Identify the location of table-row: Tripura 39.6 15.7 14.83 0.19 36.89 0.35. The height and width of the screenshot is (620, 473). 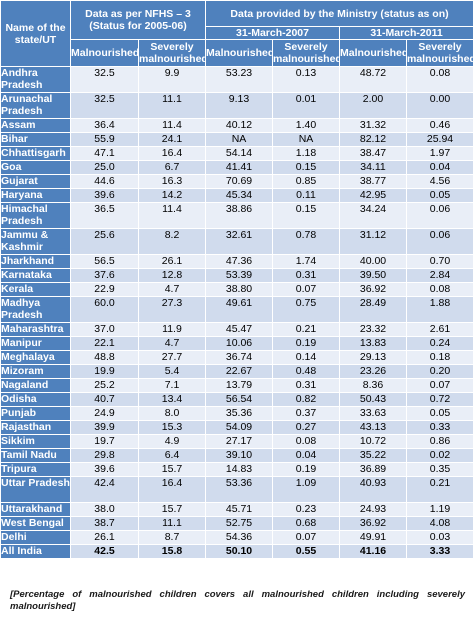
(236, 469).